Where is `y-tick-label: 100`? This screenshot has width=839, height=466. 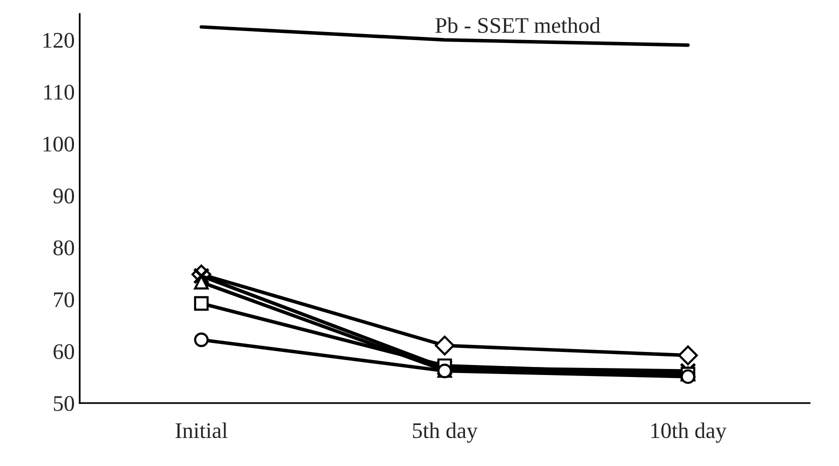 y-tick-label: 100 is located at coordinates (58, 144).